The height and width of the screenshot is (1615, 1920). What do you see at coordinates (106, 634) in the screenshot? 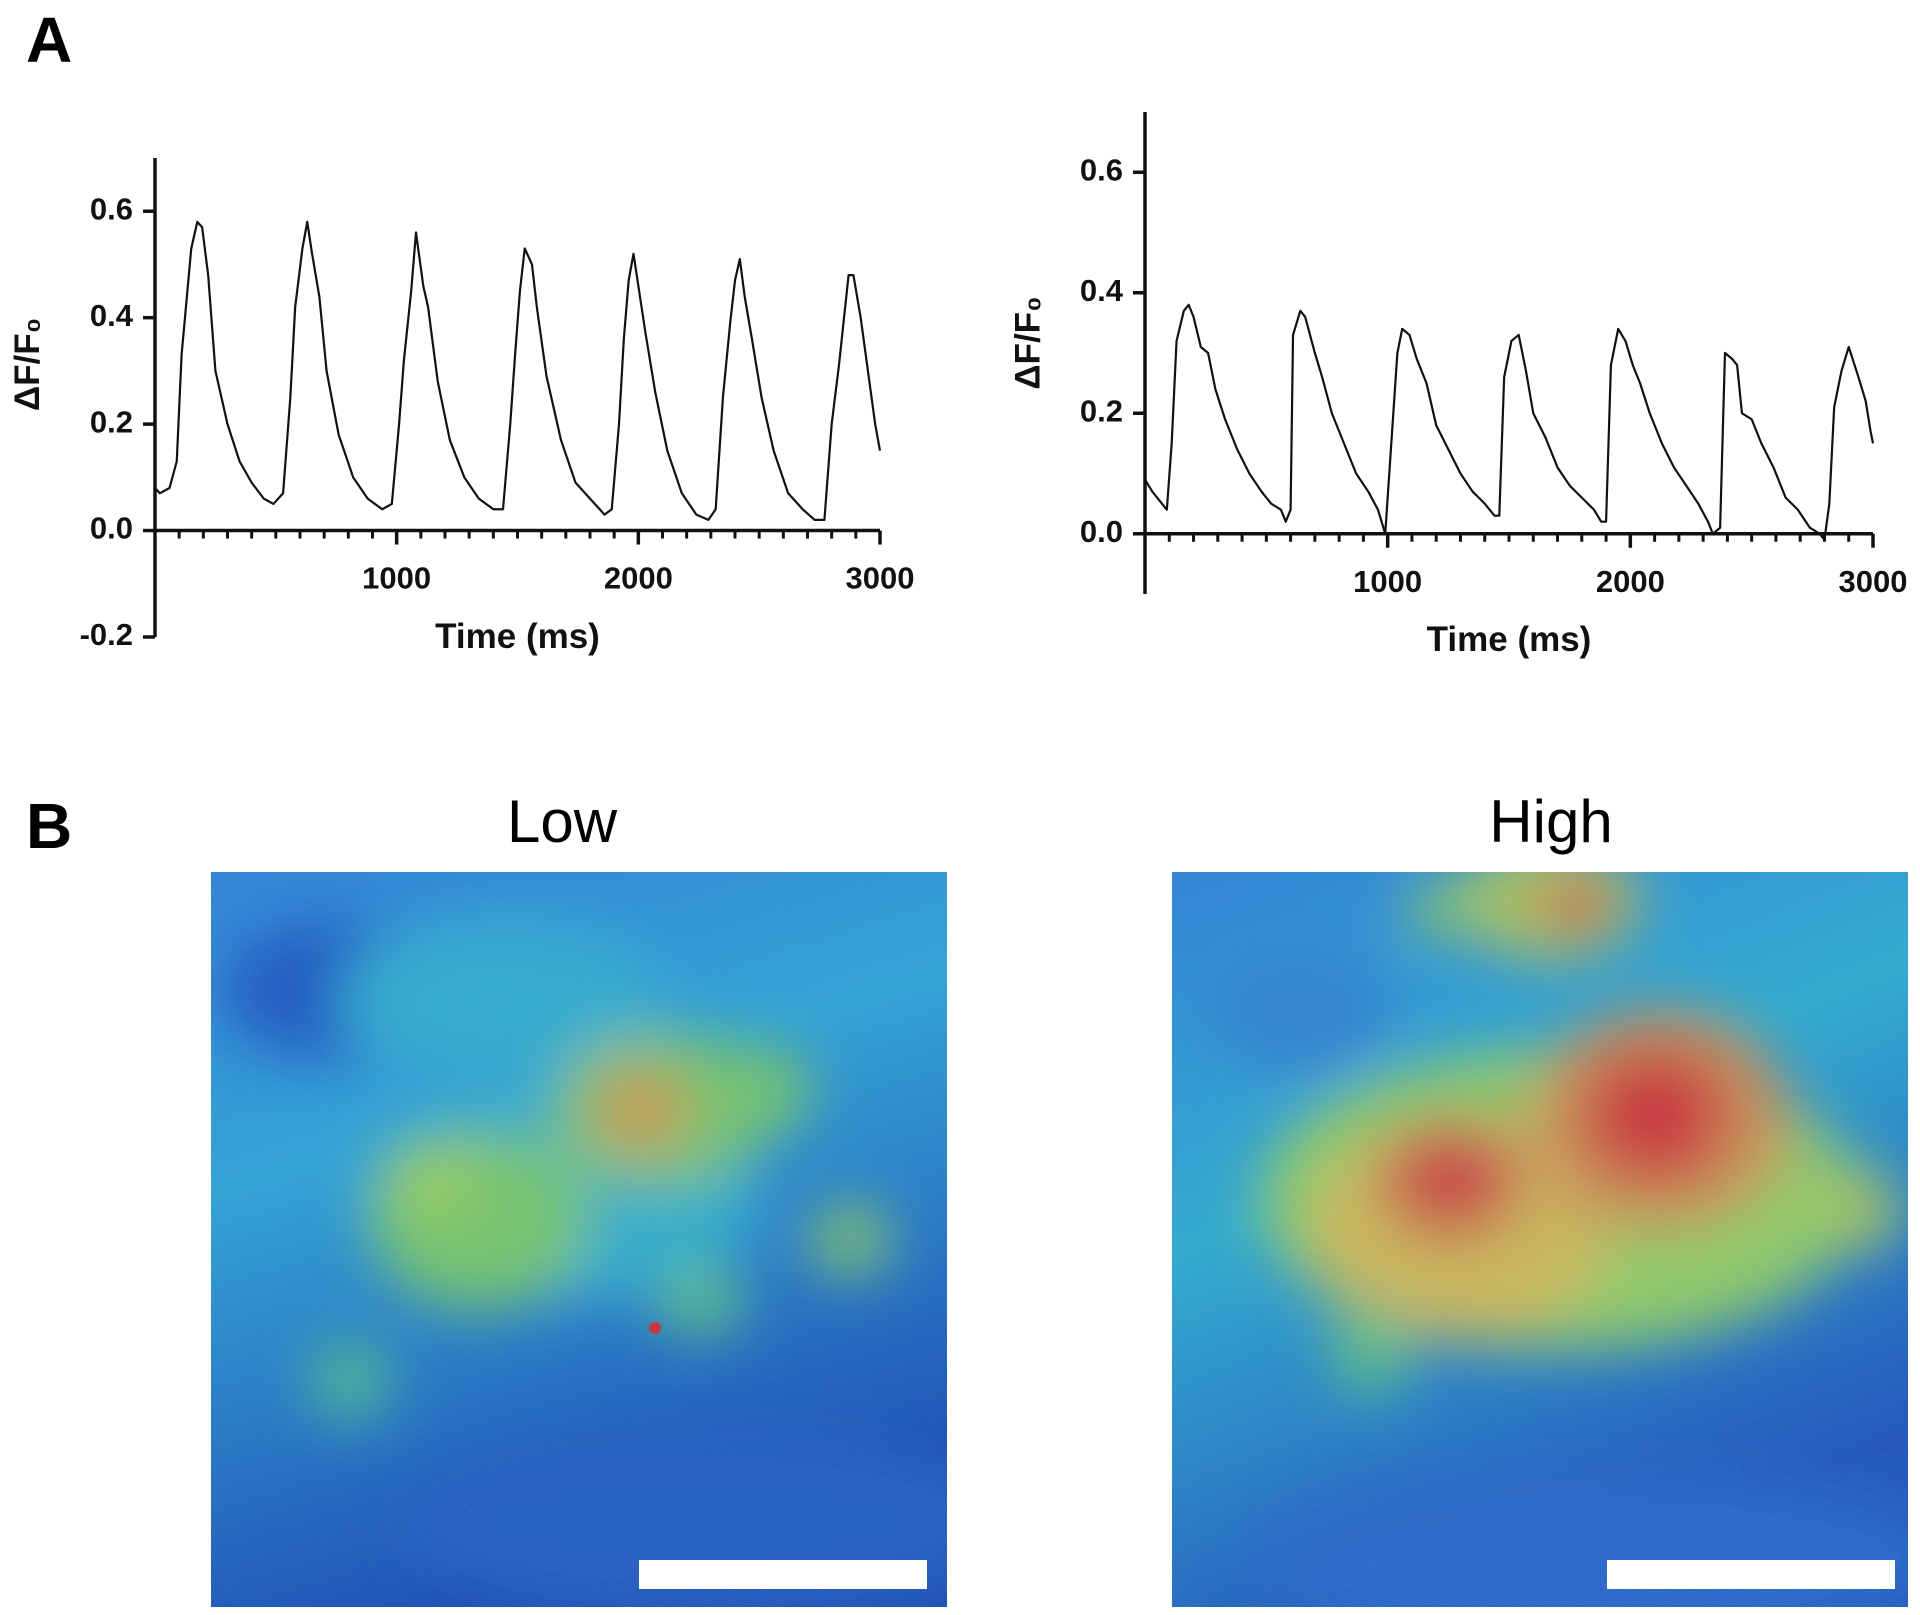
I see `y-tick-label: -0.2` at bounding box center [106, 634].